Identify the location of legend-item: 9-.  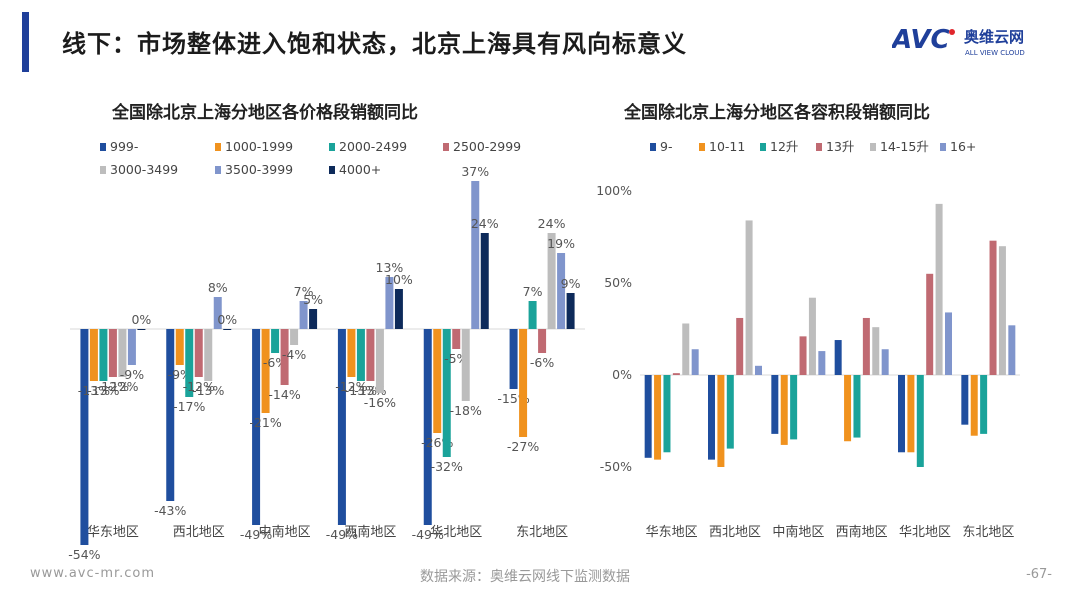
(661, 146).